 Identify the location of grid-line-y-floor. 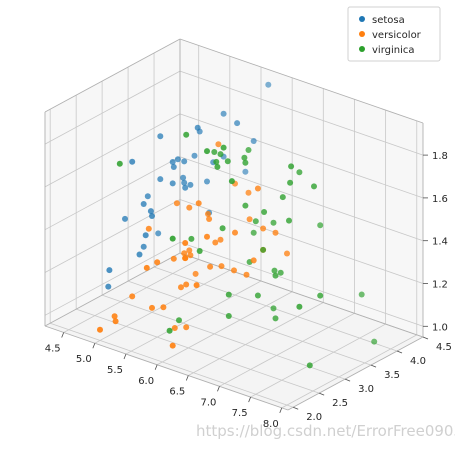
(249, 323).